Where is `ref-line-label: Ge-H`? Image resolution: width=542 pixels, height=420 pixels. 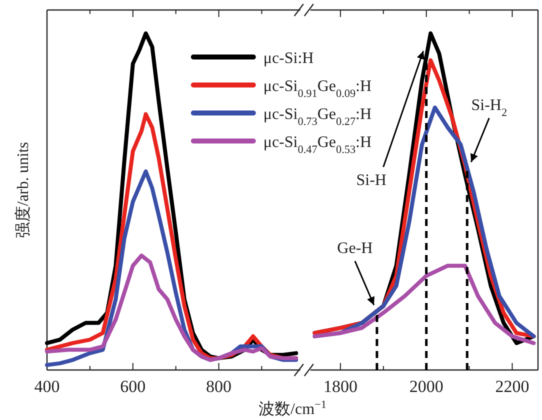 ref-line-label: Ge-H is located at coordinates (355, 249).